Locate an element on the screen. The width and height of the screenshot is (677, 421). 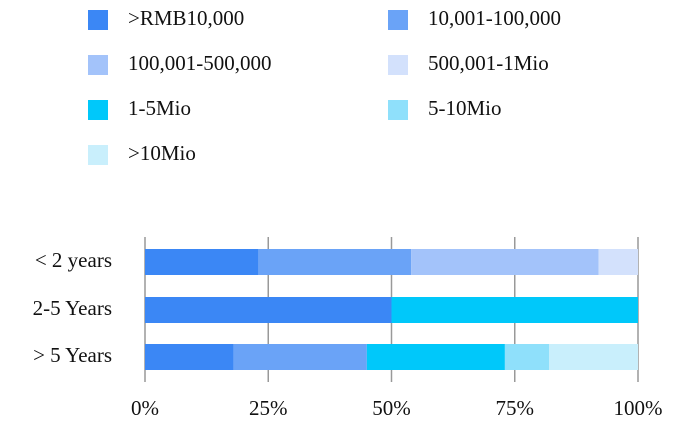
legend-label: 5-10Mio is located at coordinates (465, 108).